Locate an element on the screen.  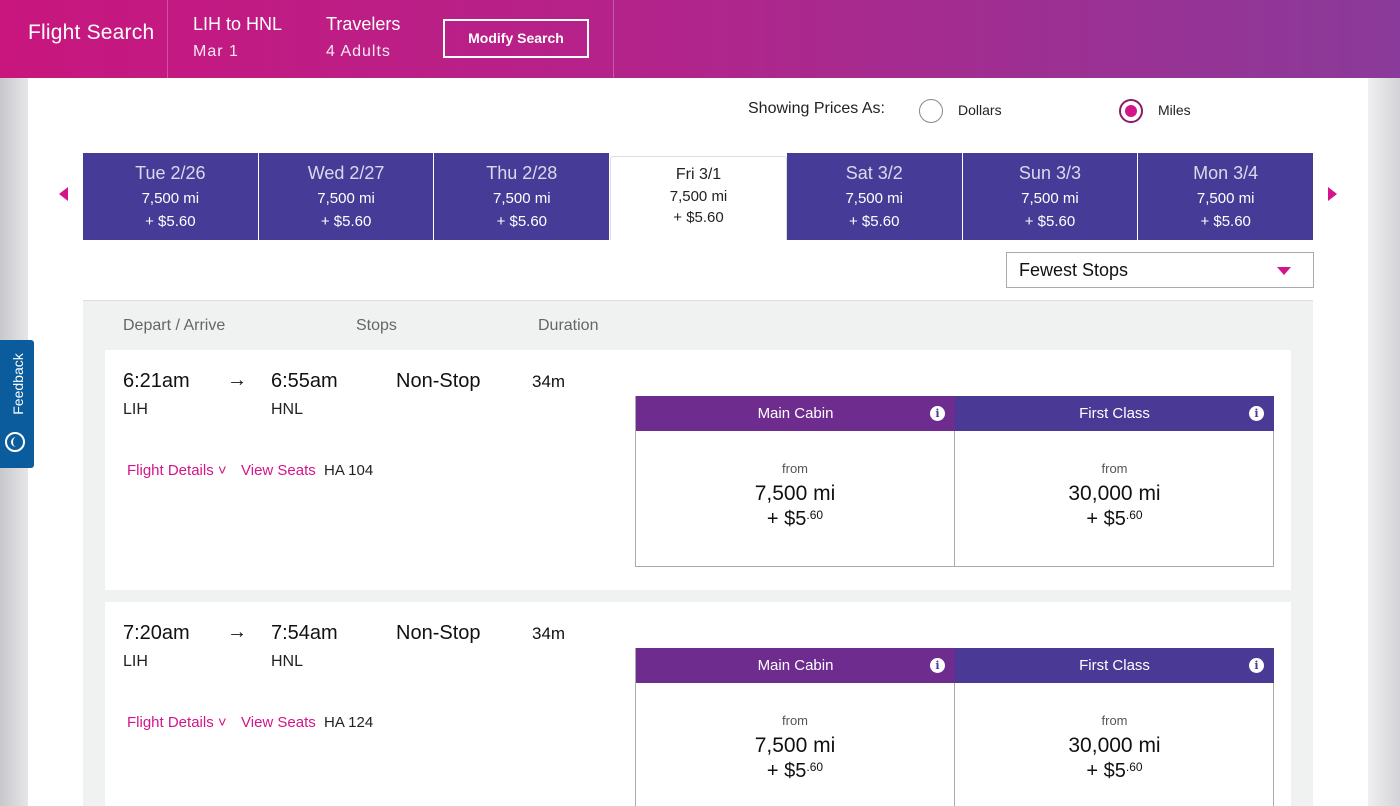
feedback-tab: Feedback is located at coordinates (17, 404).